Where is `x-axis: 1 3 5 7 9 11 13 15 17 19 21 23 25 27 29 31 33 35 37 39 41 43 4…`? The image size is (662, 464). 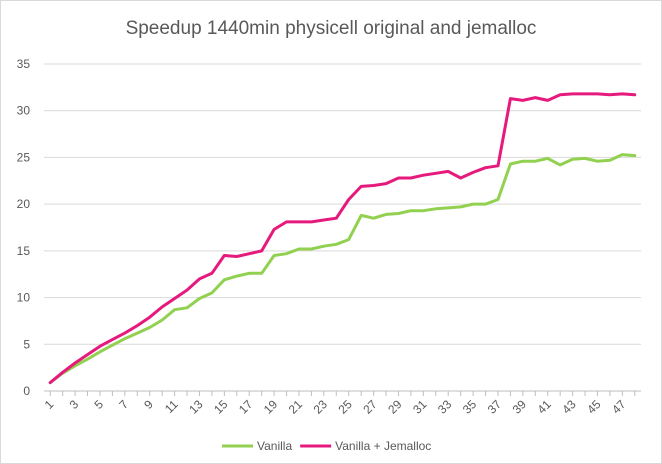
x-axis: 1 3 5 7 9 11 13 15 17 19 21 23 25 27 29 31 33 35 37 39 41 43 4… is located at coordinates (341, 403).